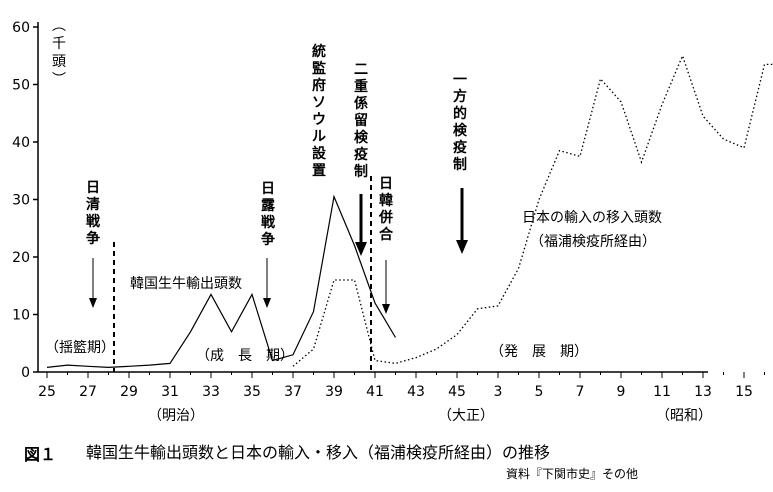 The height and width of the screenshot is (492, 773). What do you see at coordinates (580, 392) in the screenshot?
I see `x-tick-label: 7` at bounding box center [580, 392].